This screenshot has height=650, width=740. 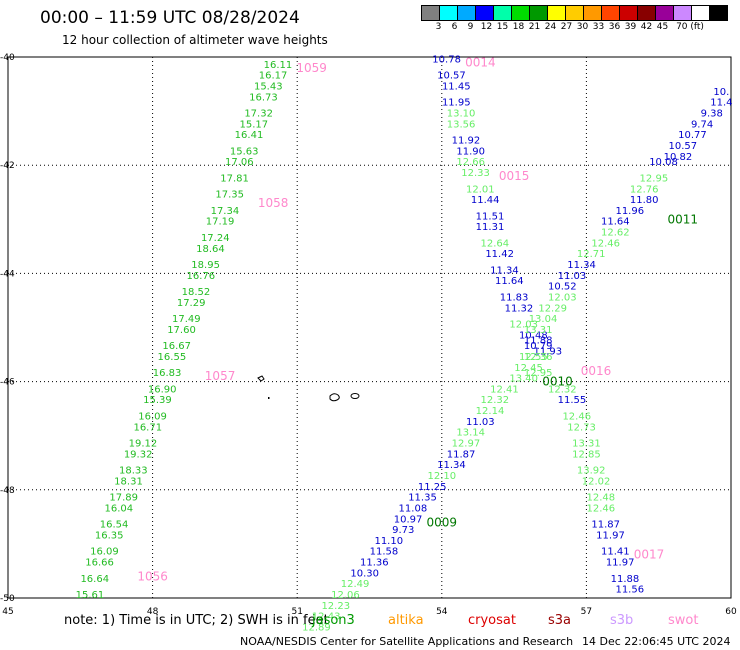 What do you see at coordinates (466, 141) in the screenshot?
I see `wave-height-label: 11.92` at bounding box center [466, 141].